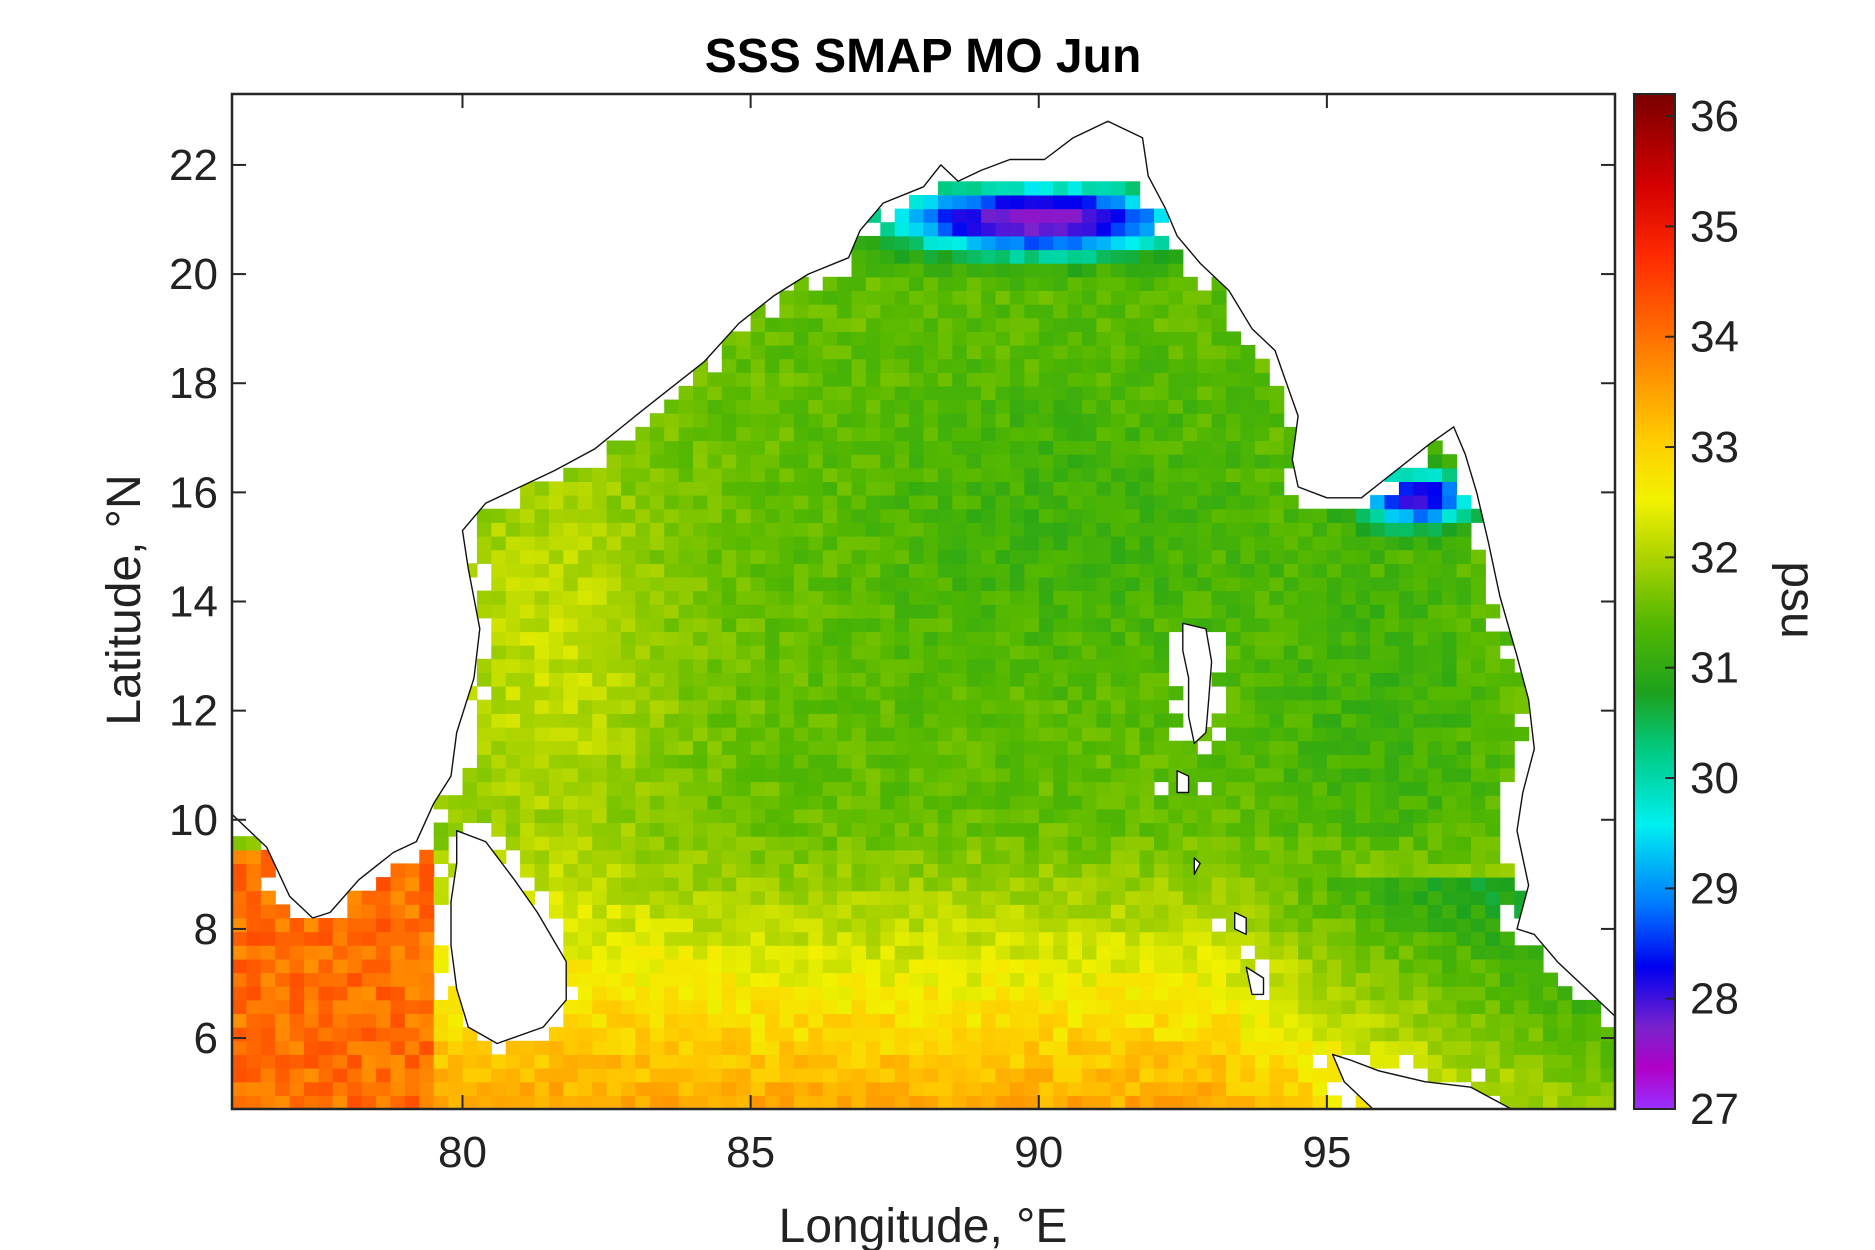 The width and height of the screenshot is (1875, 1250). I want to click on x-tick-label: 85, so click(750, 1152).